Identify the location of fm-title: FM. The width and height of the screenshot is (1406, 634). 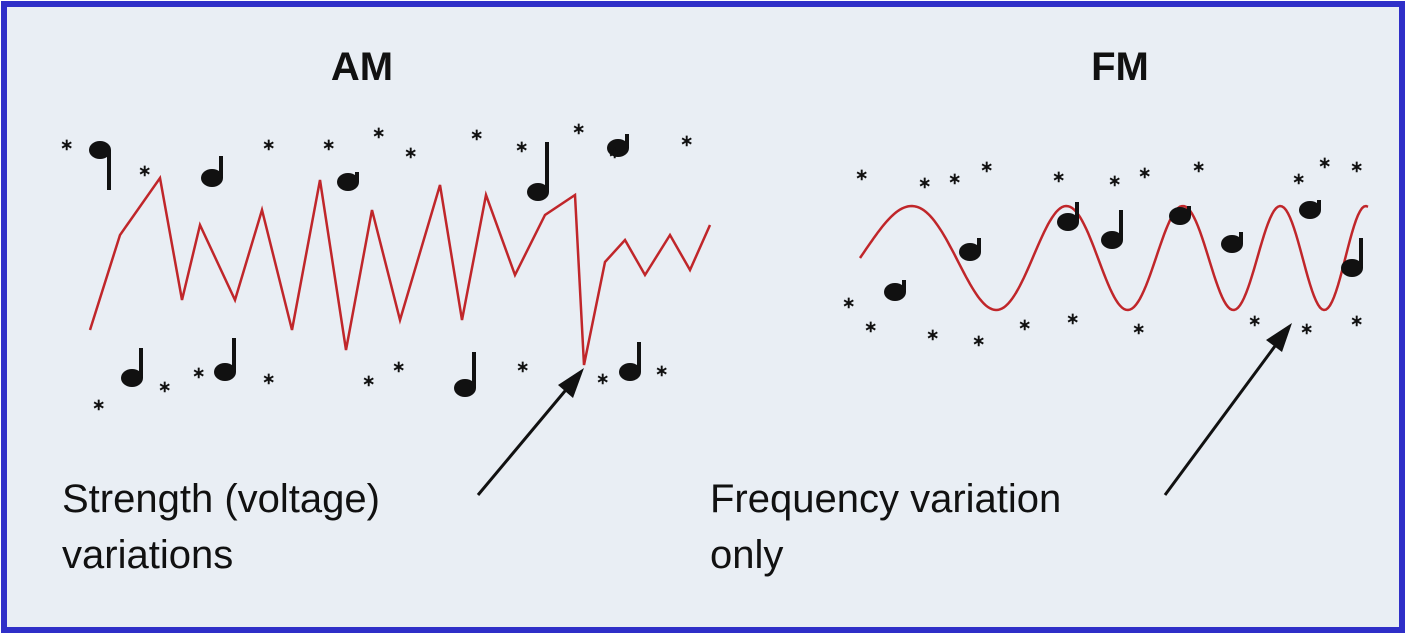
(1120, 67).